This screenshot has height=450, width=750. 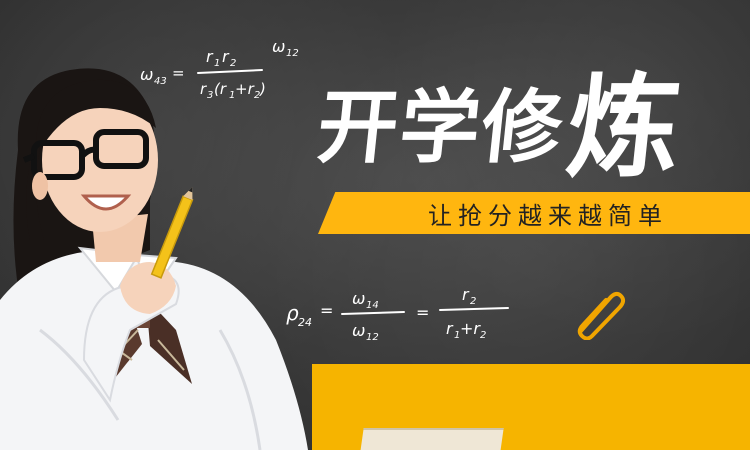 I want to click on svg-text: 24, so click(x=305, y=322).